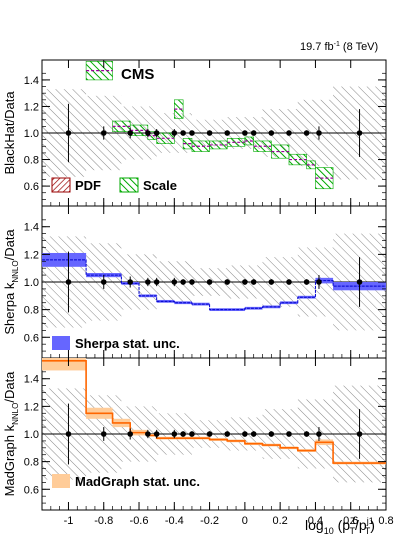 The image size is (407, 558). I want to click on y-axis-label: Sherpa kNNLO/Data, so click(11, 282).